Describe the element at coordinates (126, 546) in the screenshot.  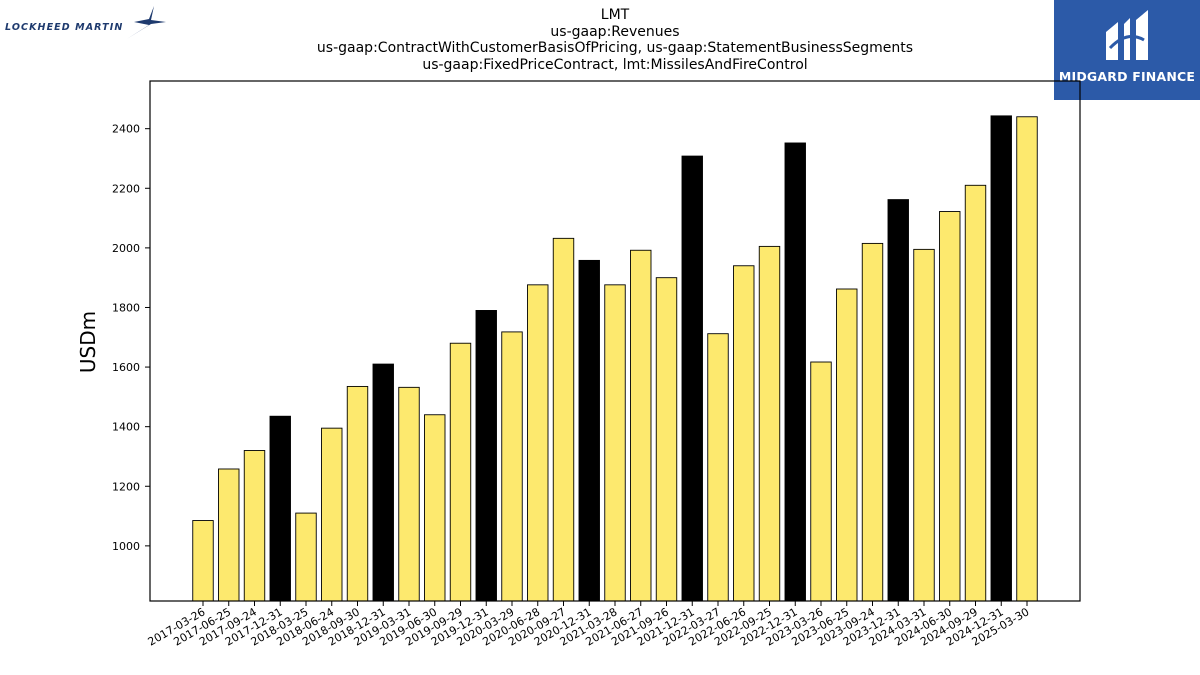
I see `y-tick-label: 1000` at that location.